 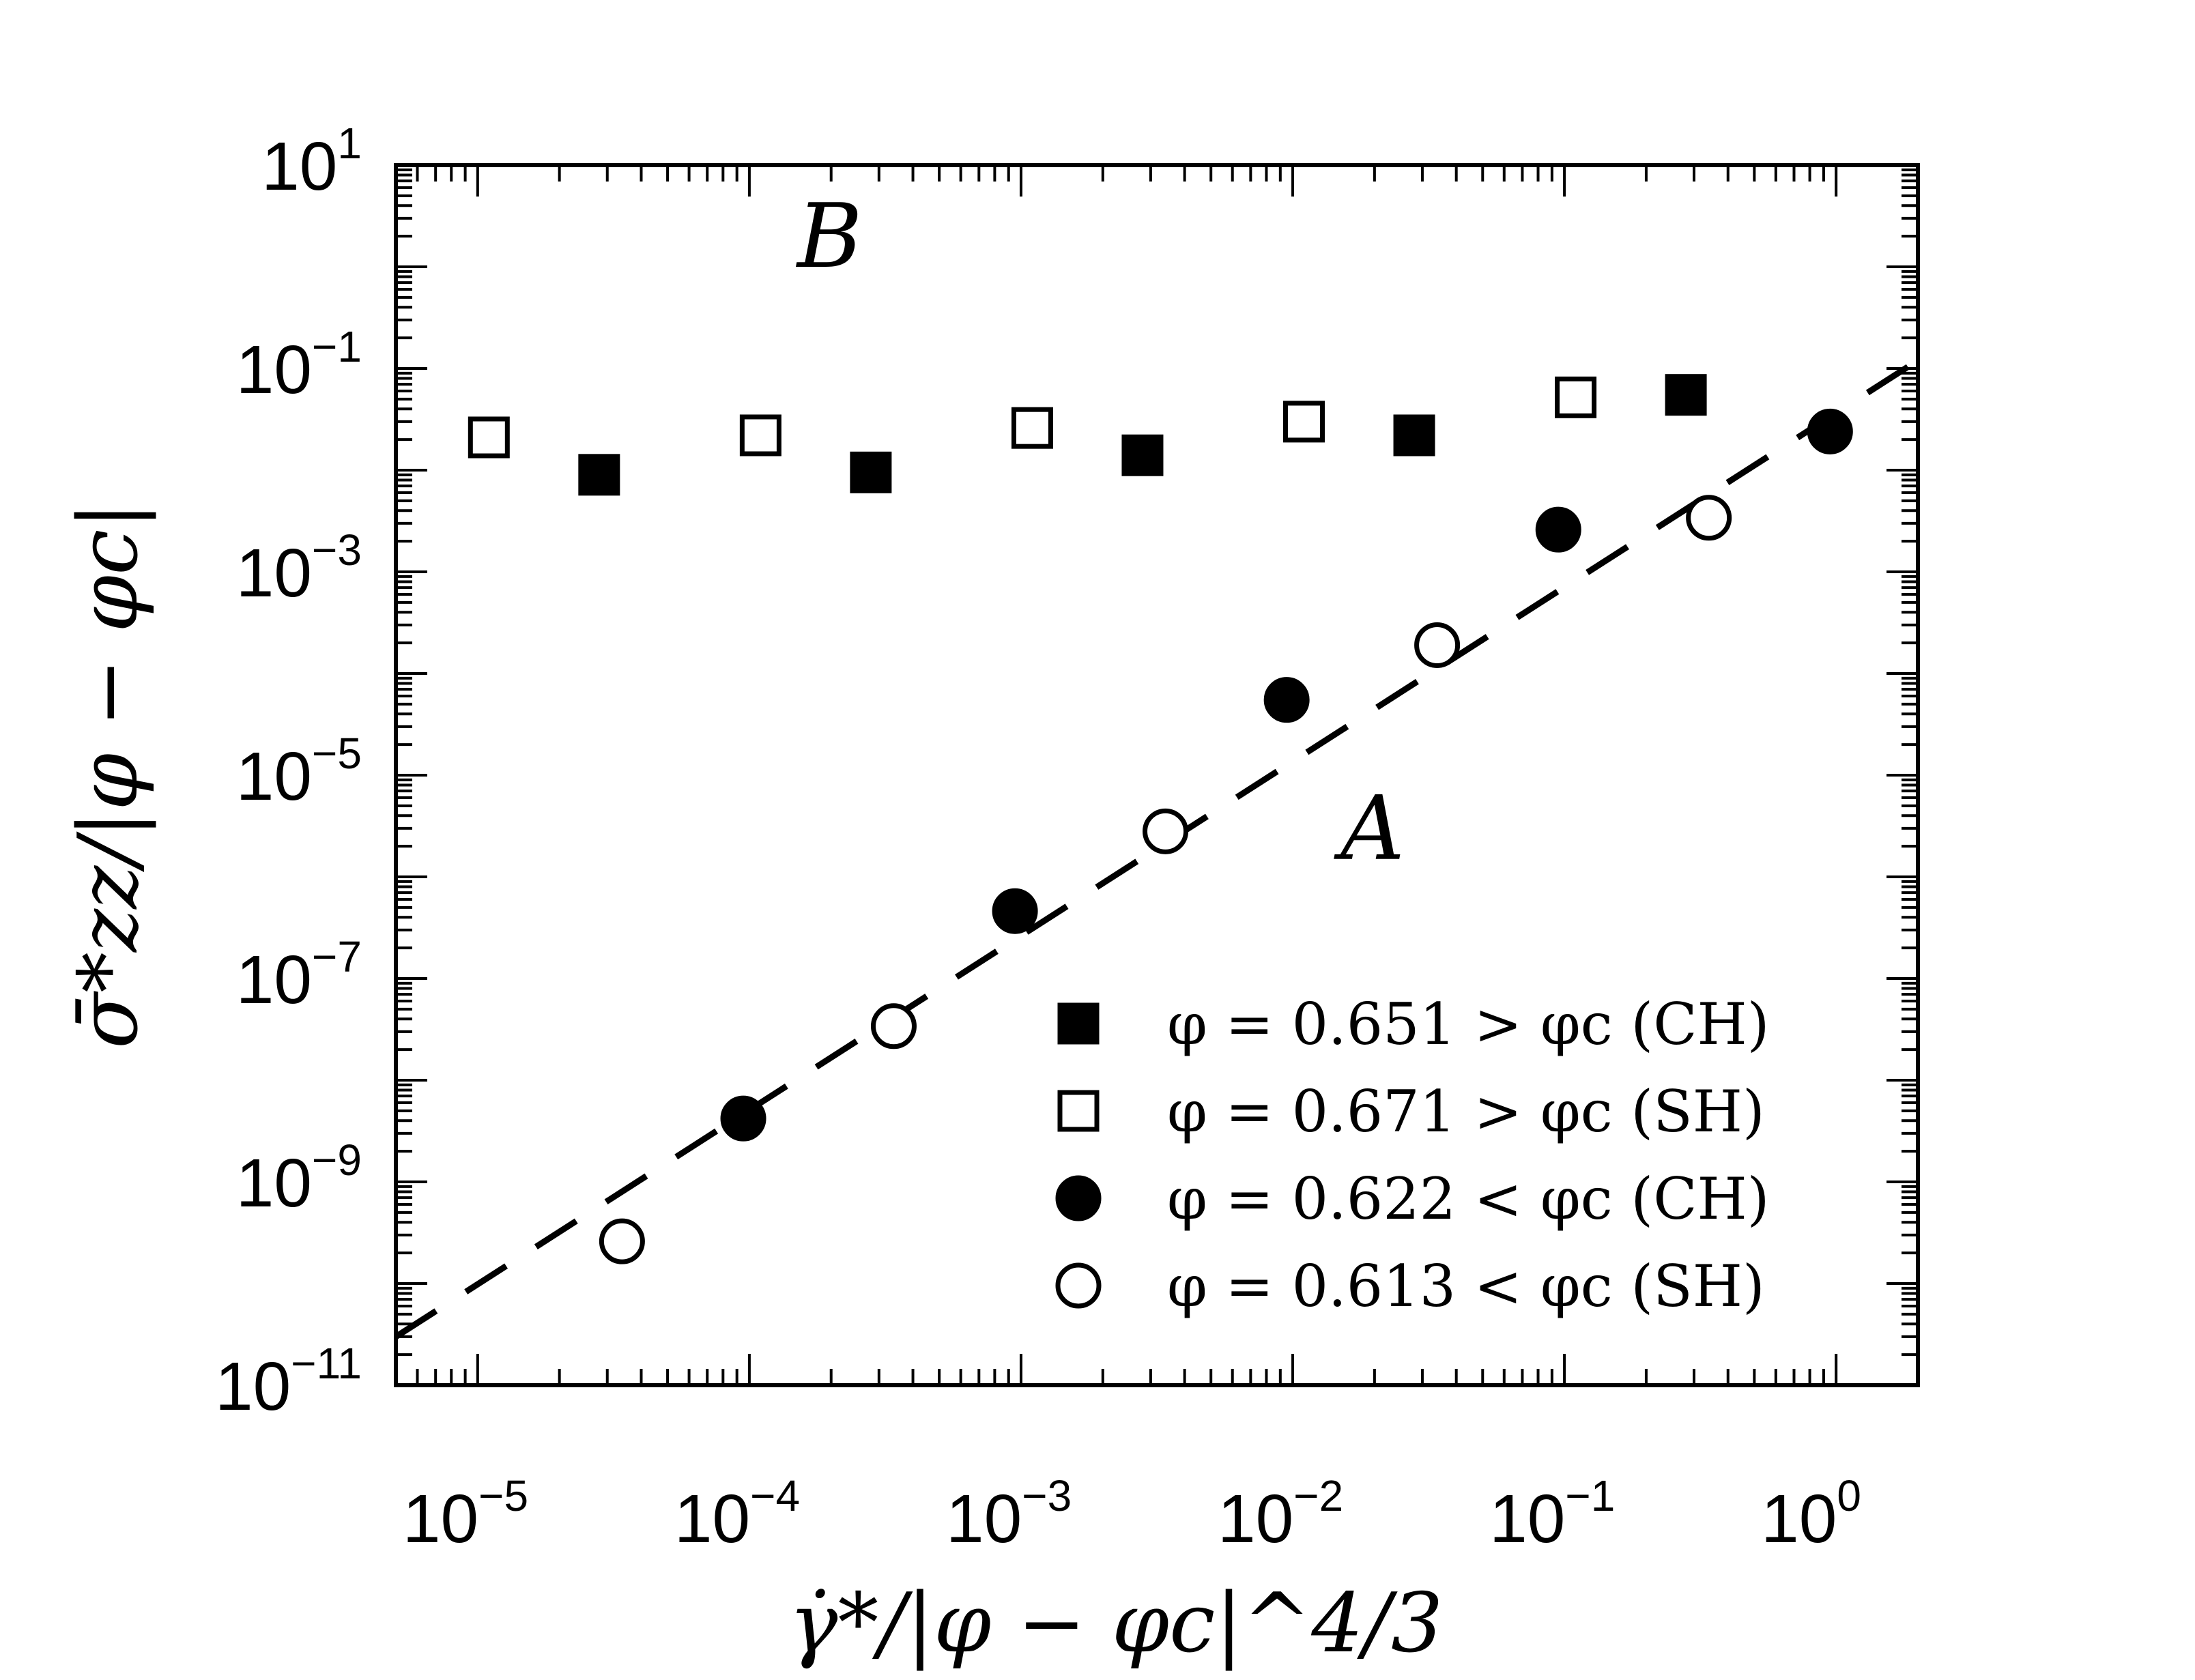 What do you see at coordinates (299, 1178) in the screenshot?
I see `y-tick-label: 10⁻⁹` at bounding box center [299, 1178].